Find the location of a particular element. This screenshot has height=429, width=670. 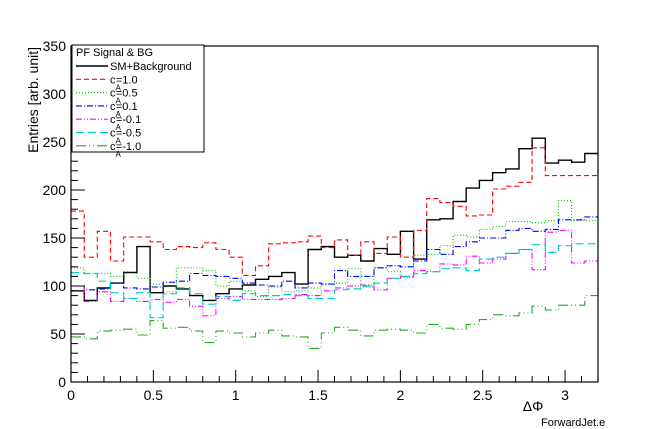

x-tick-label: 2.5 is located at coordinates (483, 395).